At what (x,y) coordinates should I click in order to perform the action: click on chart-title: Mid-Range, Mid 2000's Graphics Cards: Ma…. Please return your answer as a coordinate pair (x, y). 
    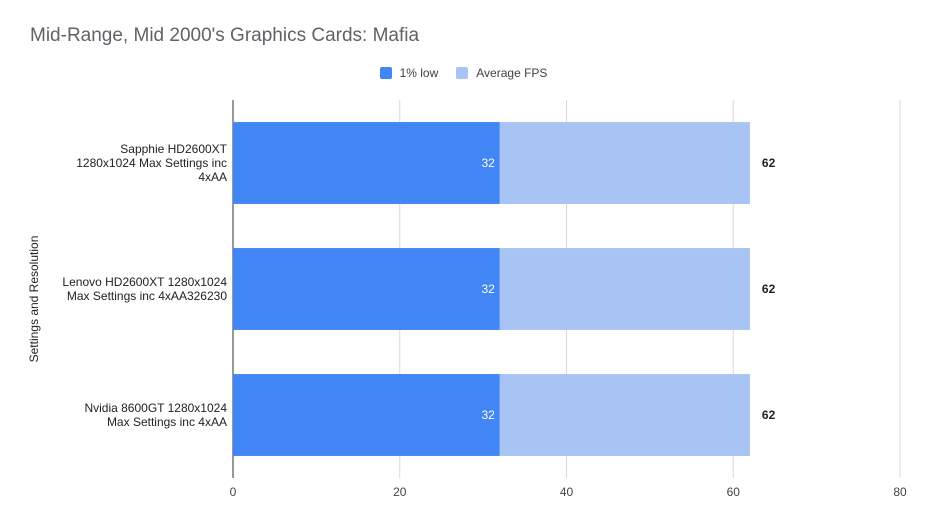
    Looking at the image, I should click on (225, 35).